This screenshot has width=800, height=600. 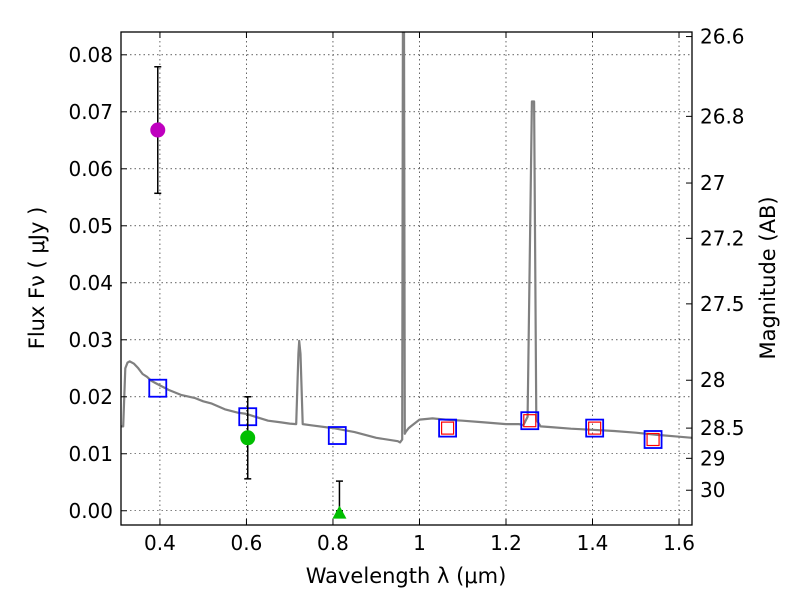 What do you see at coordinates (712, 380) in the screenshot?
I see `y2-tick-label: 28` at bounding box center [712, 380].